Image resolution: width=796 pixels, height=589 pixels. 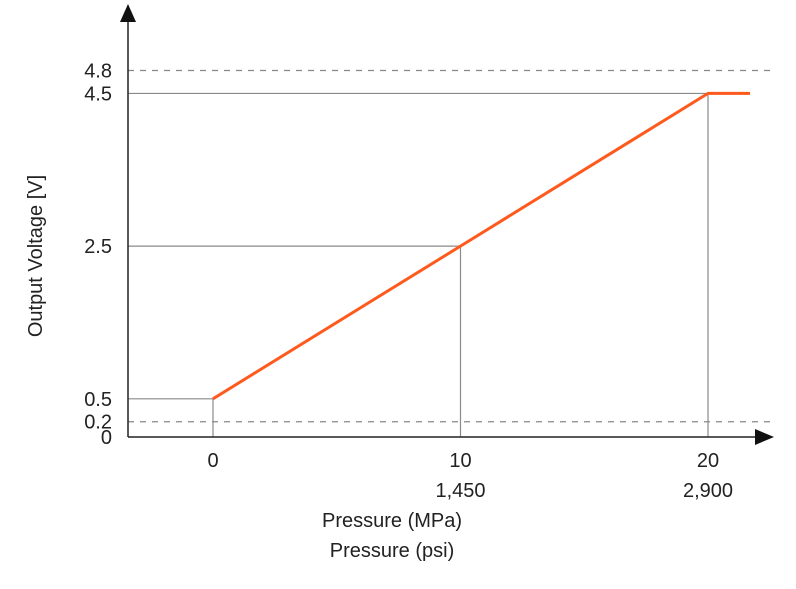 What do you see at coordinates (98, 247) in the screenshot?
I see `y-tick-label: 2.5` at bounding box center [98, 247].